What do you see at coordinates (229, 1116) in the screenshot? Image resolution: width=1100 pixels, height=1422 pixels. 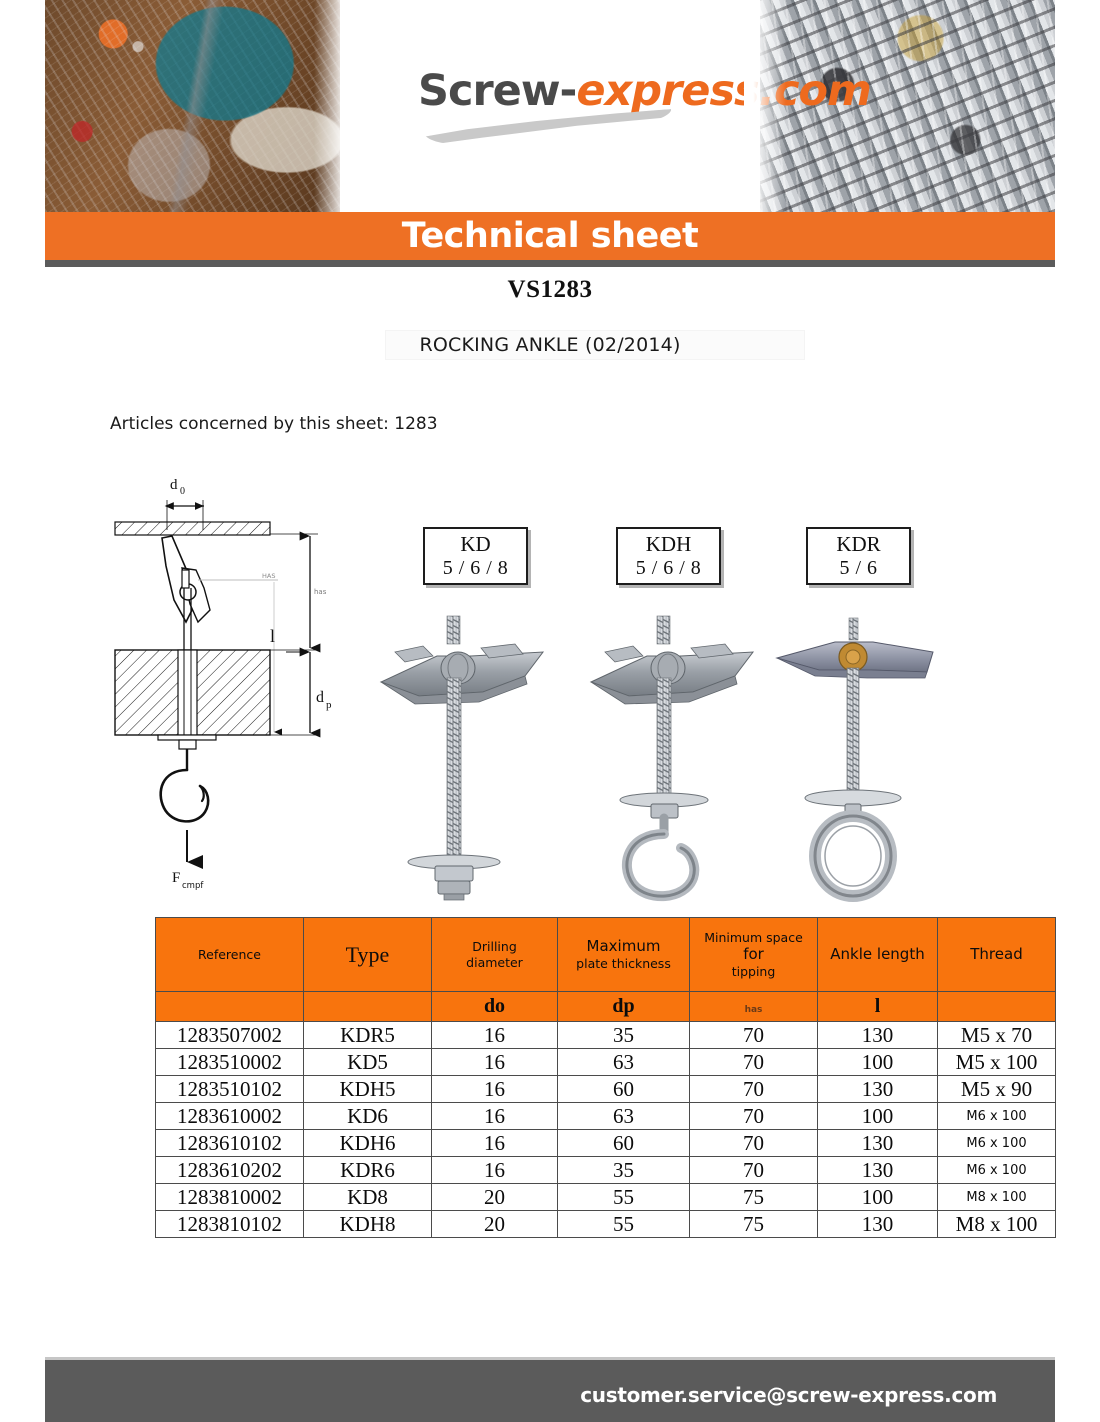 I see `cell-reference: 1283610002` at bounding box center [229, 1116].